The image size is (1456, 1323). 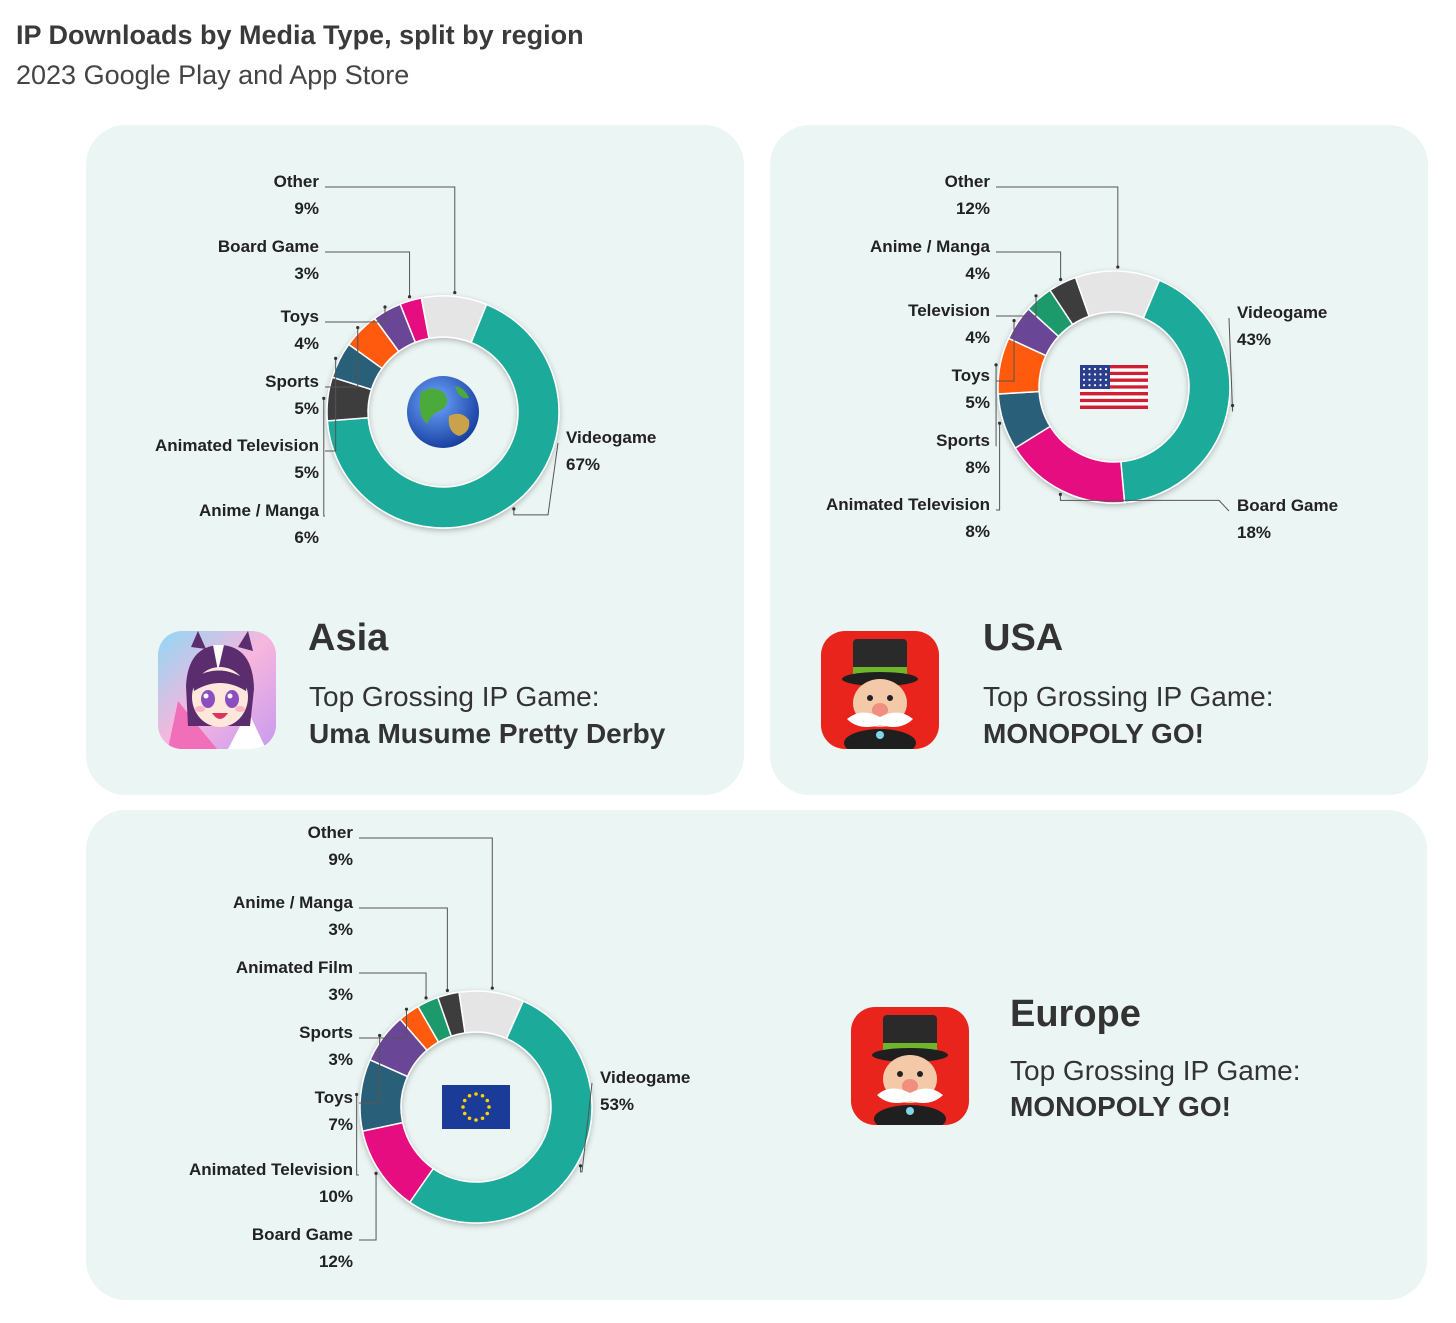 What do you see at coordinates (1254, 532) in the screenshot?
I see `slice-value-board-game: 18%` at bounding box center [1254, 532].